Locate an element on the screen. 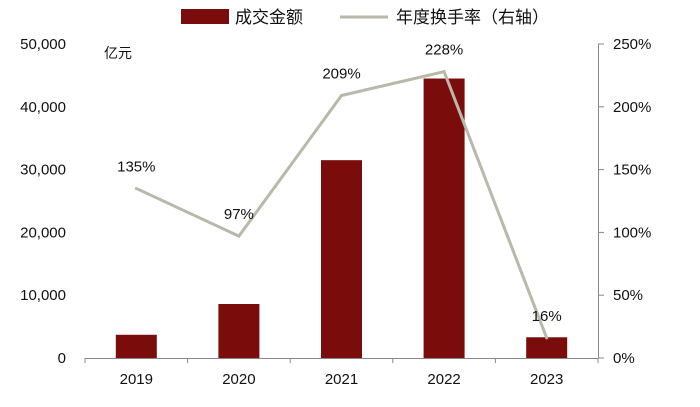 The height and width of the screenshot is (407, 700). bar-2023 is located at coordinates (547, 347).